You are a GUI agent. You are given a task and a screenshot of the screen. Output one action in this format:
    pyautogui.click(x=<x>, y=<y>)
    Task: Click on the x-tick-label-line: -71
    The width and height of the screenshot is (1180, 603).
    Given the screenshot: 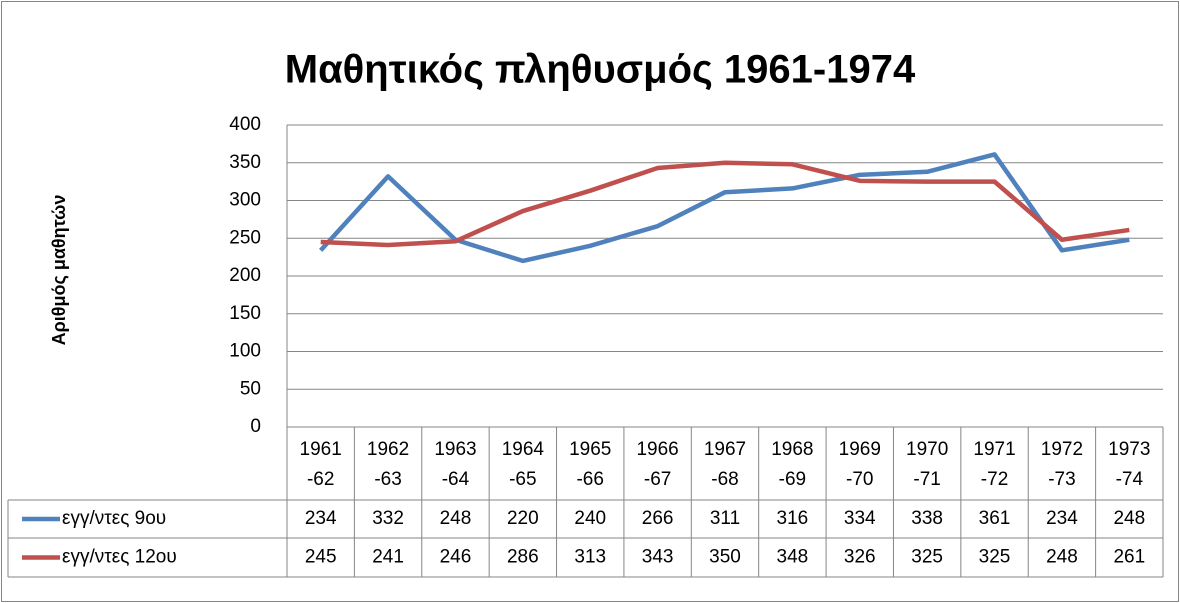 What is the action you would take?
    pyautogui.click(x=926, y=479)
    